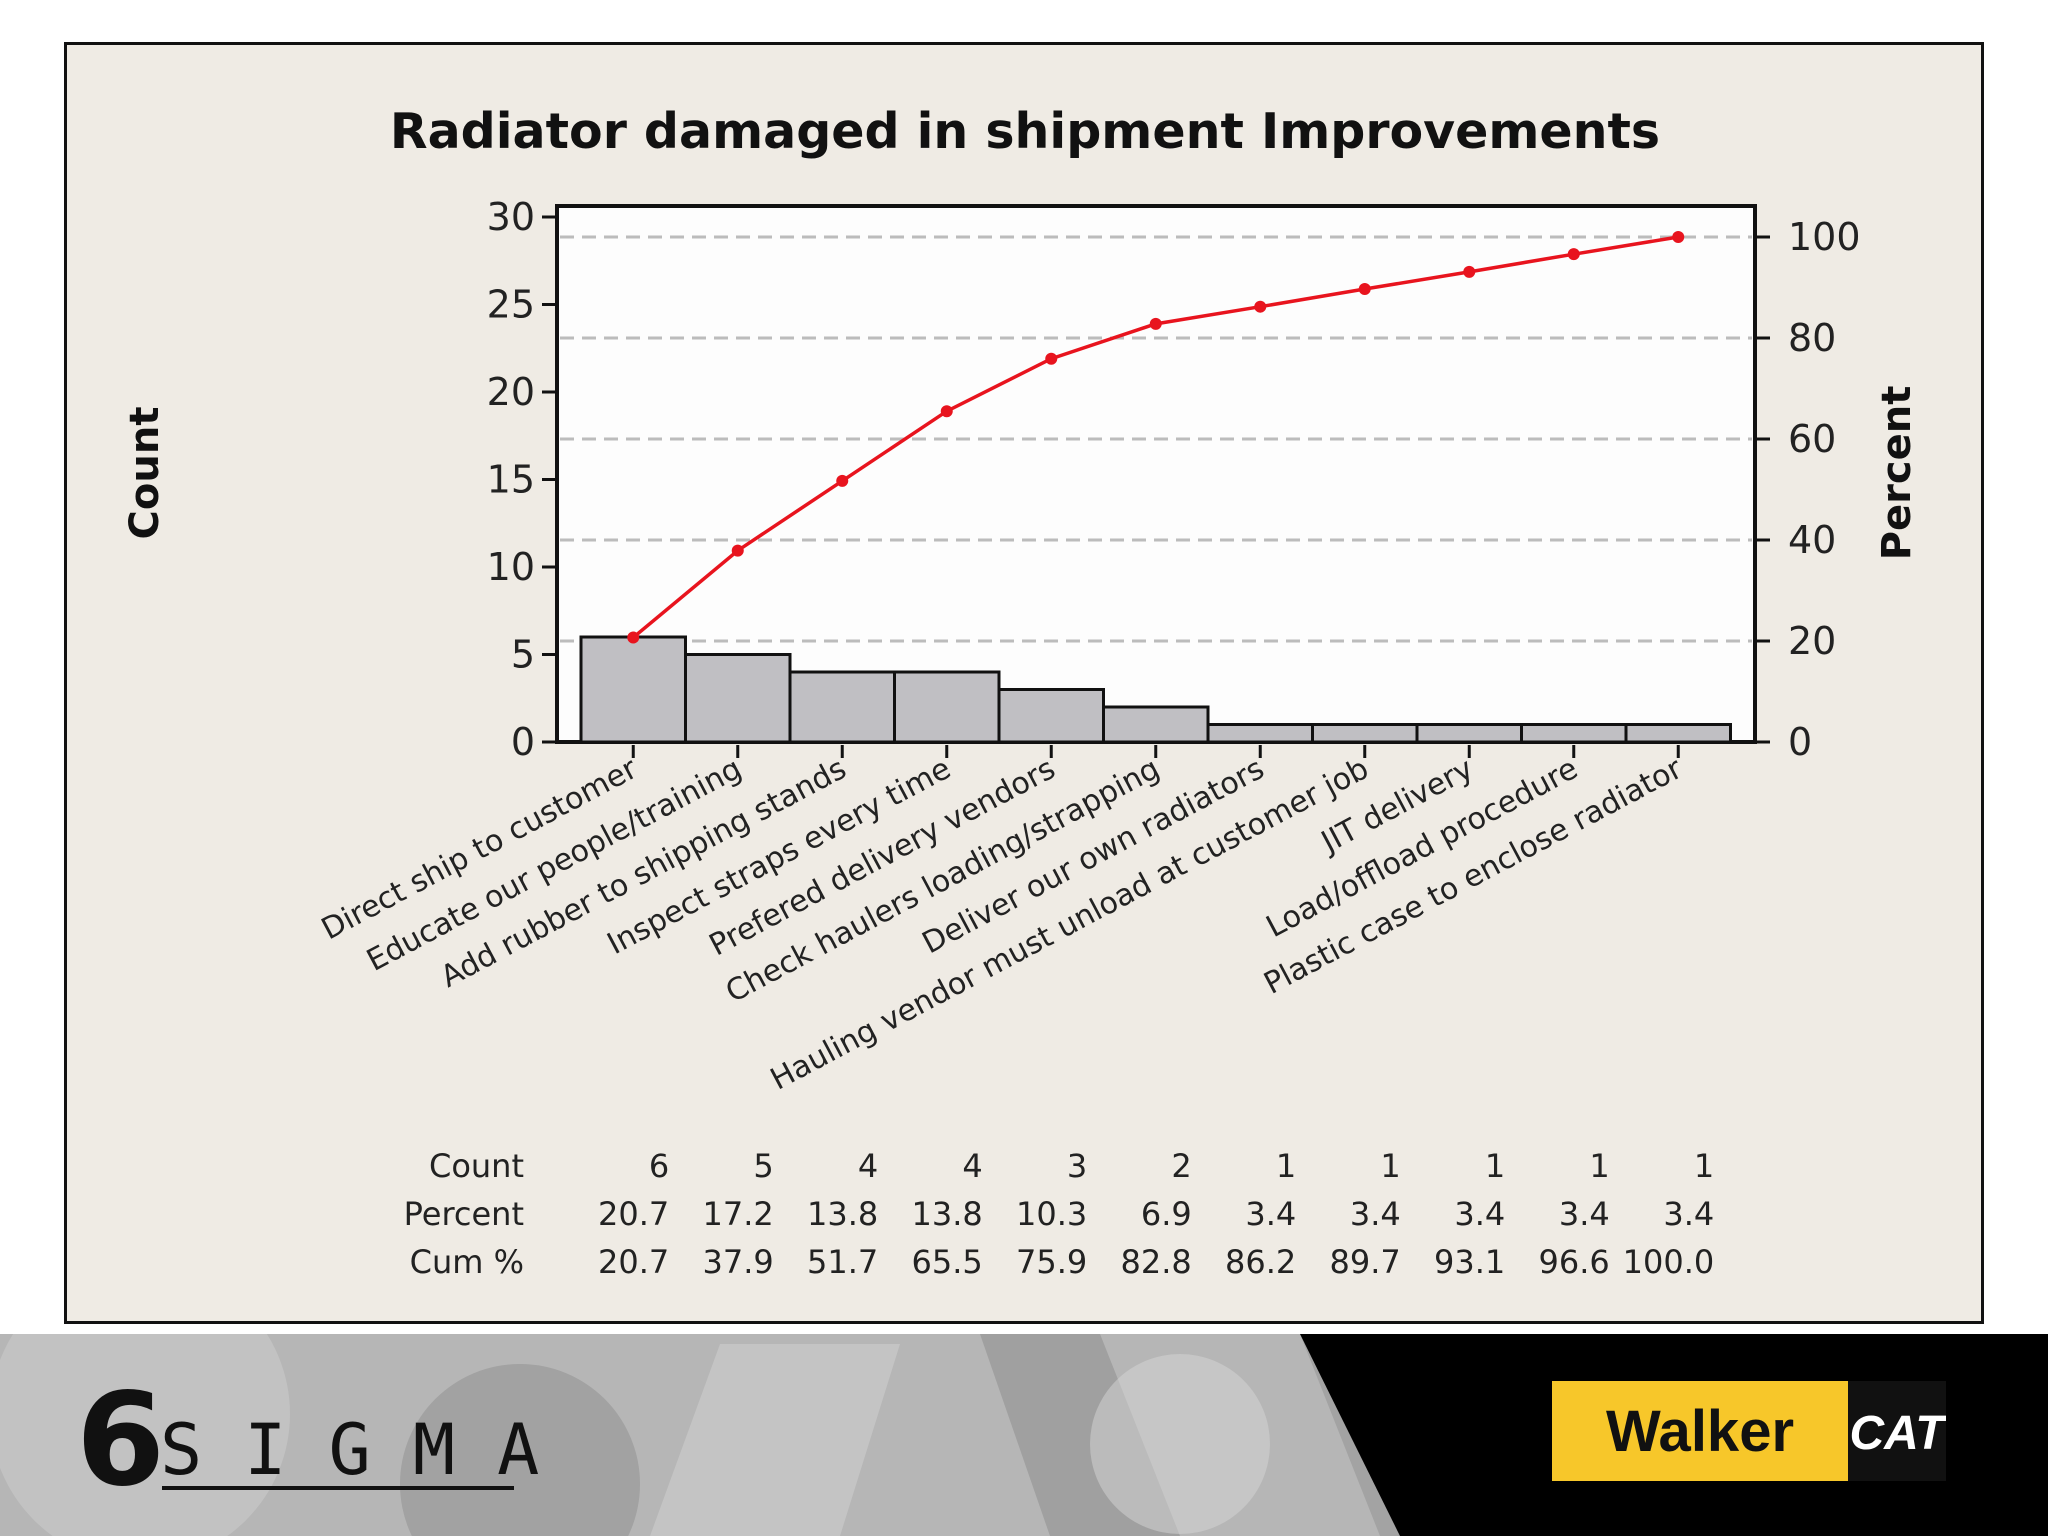 The image size is (2048, 1536). What do you see at coordinates (1077, 1166) in the screenshot?
I see `table-cell: 3` at bounding box center [1077, 1166].